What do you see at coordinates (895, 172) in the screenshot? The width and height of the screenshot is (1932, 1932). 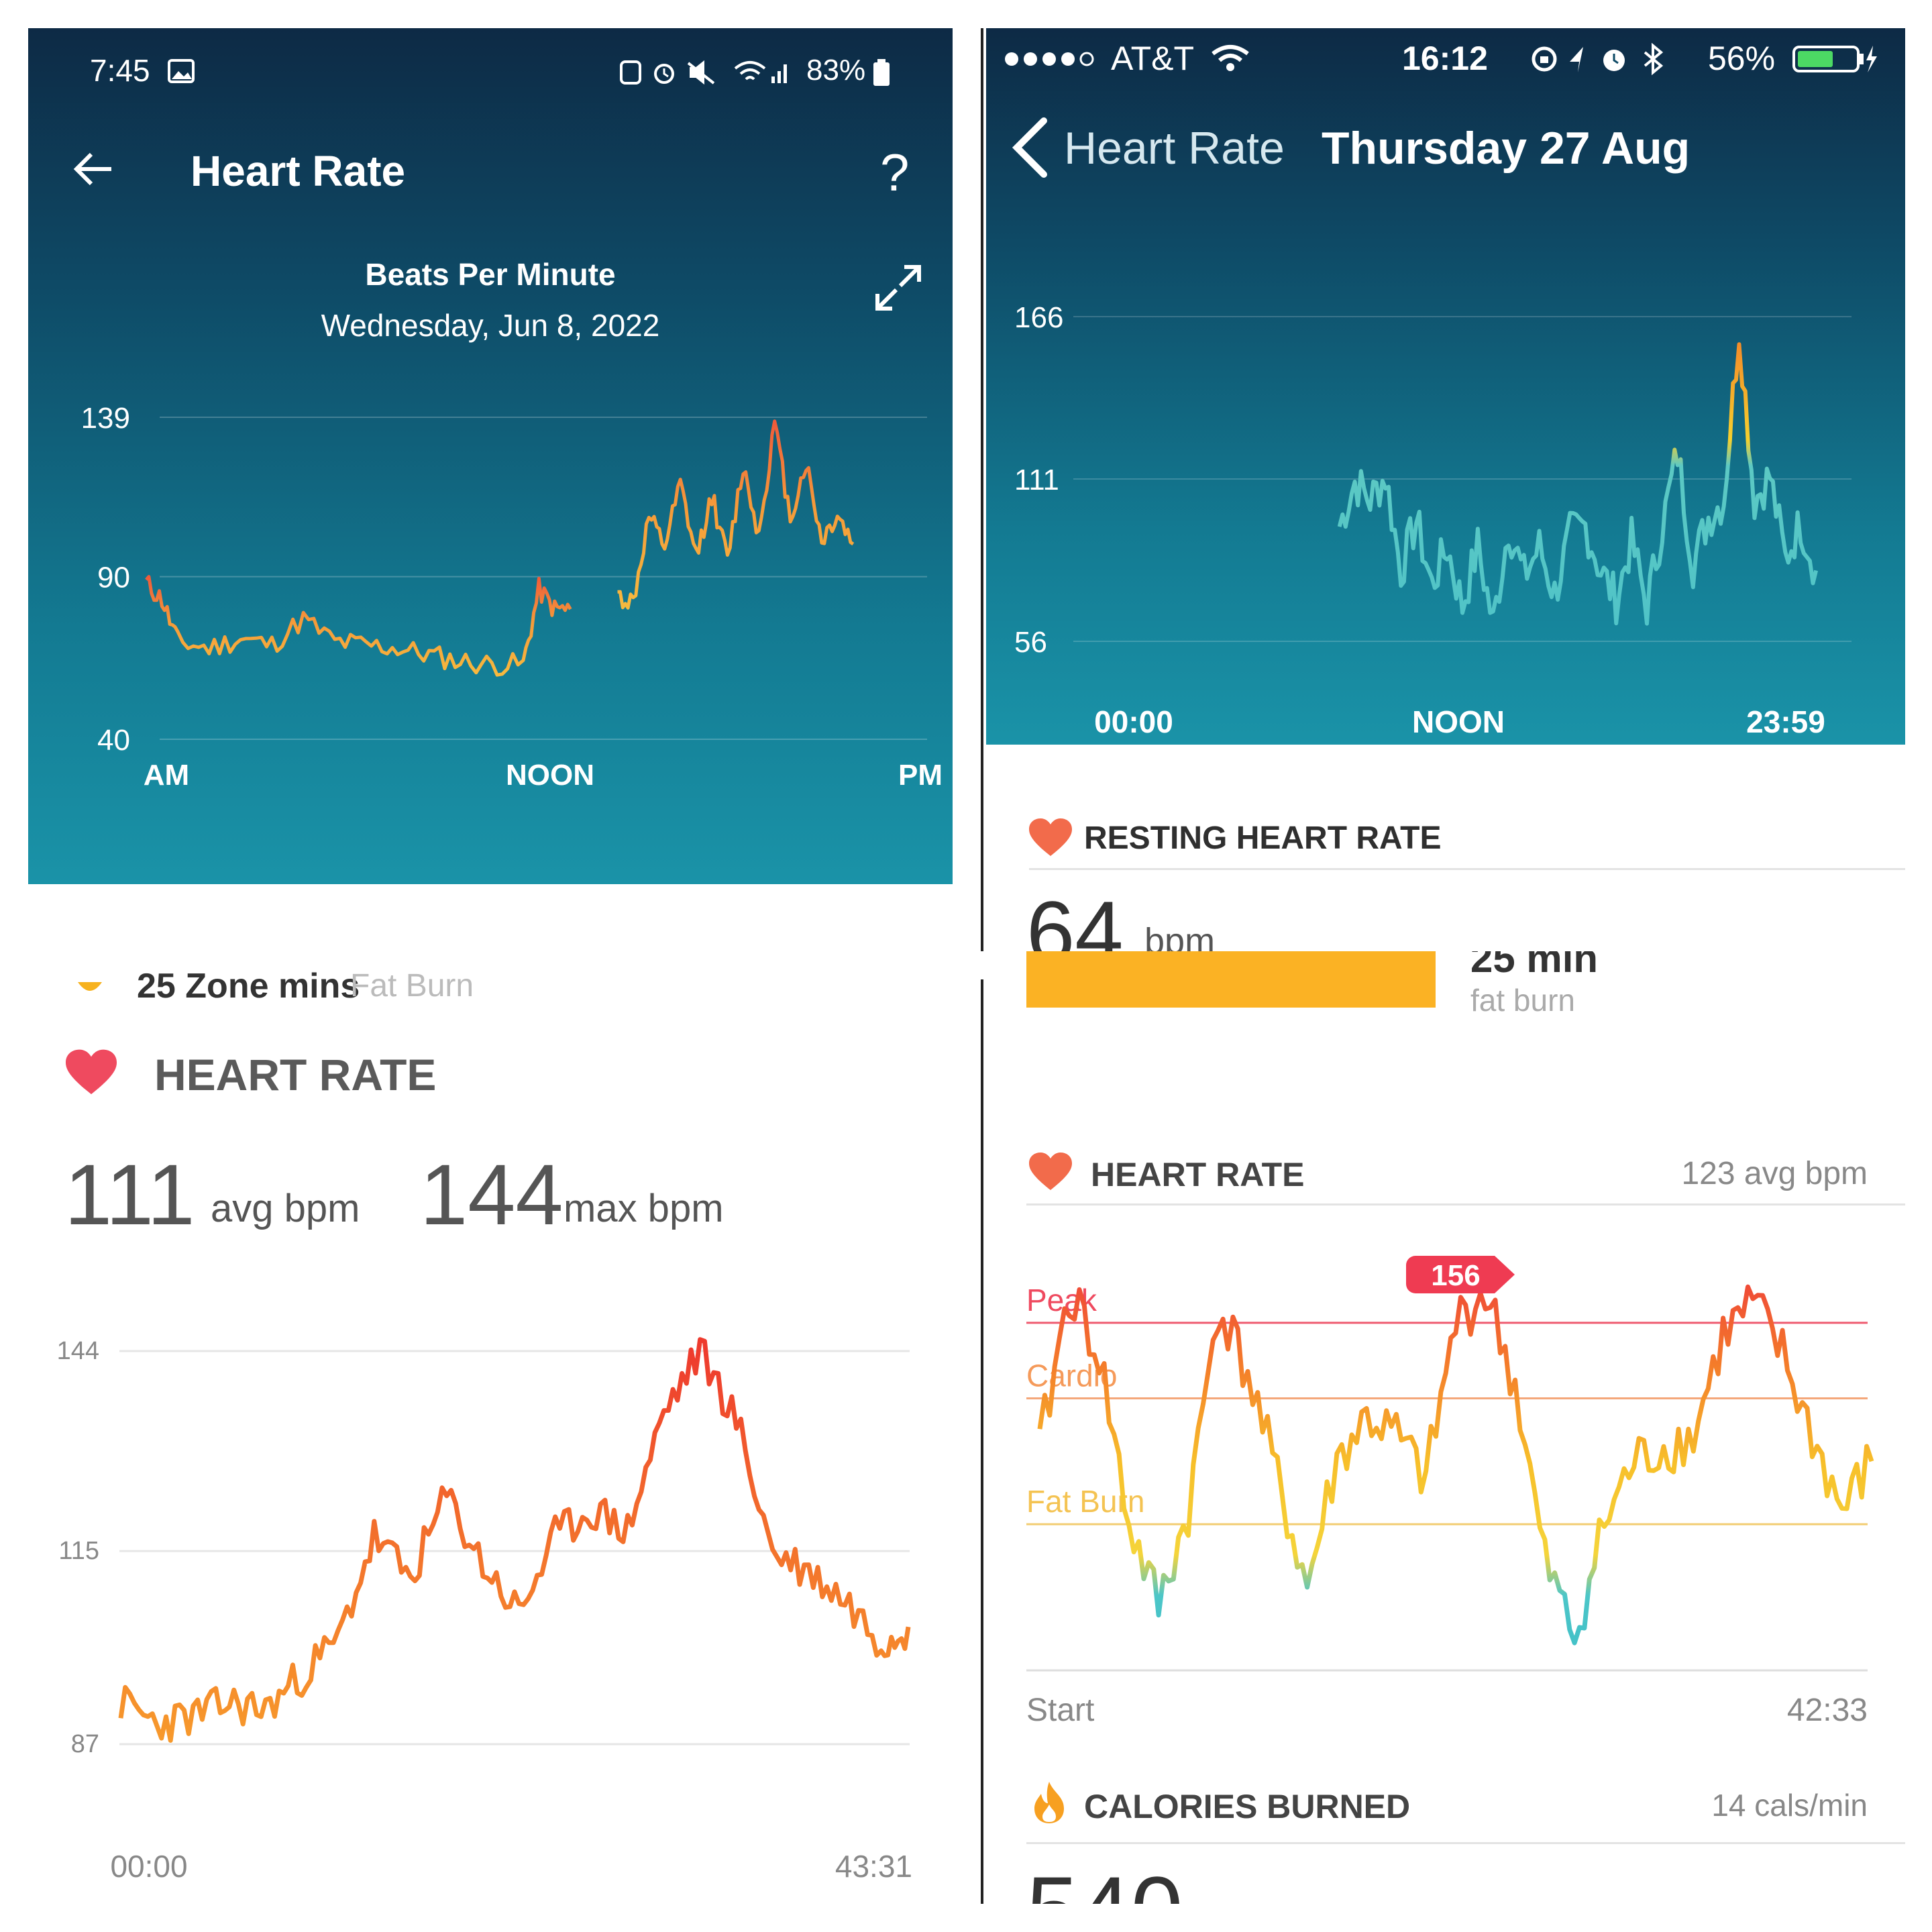 I see `help-icon: ?` at bounding box center [895, 172].